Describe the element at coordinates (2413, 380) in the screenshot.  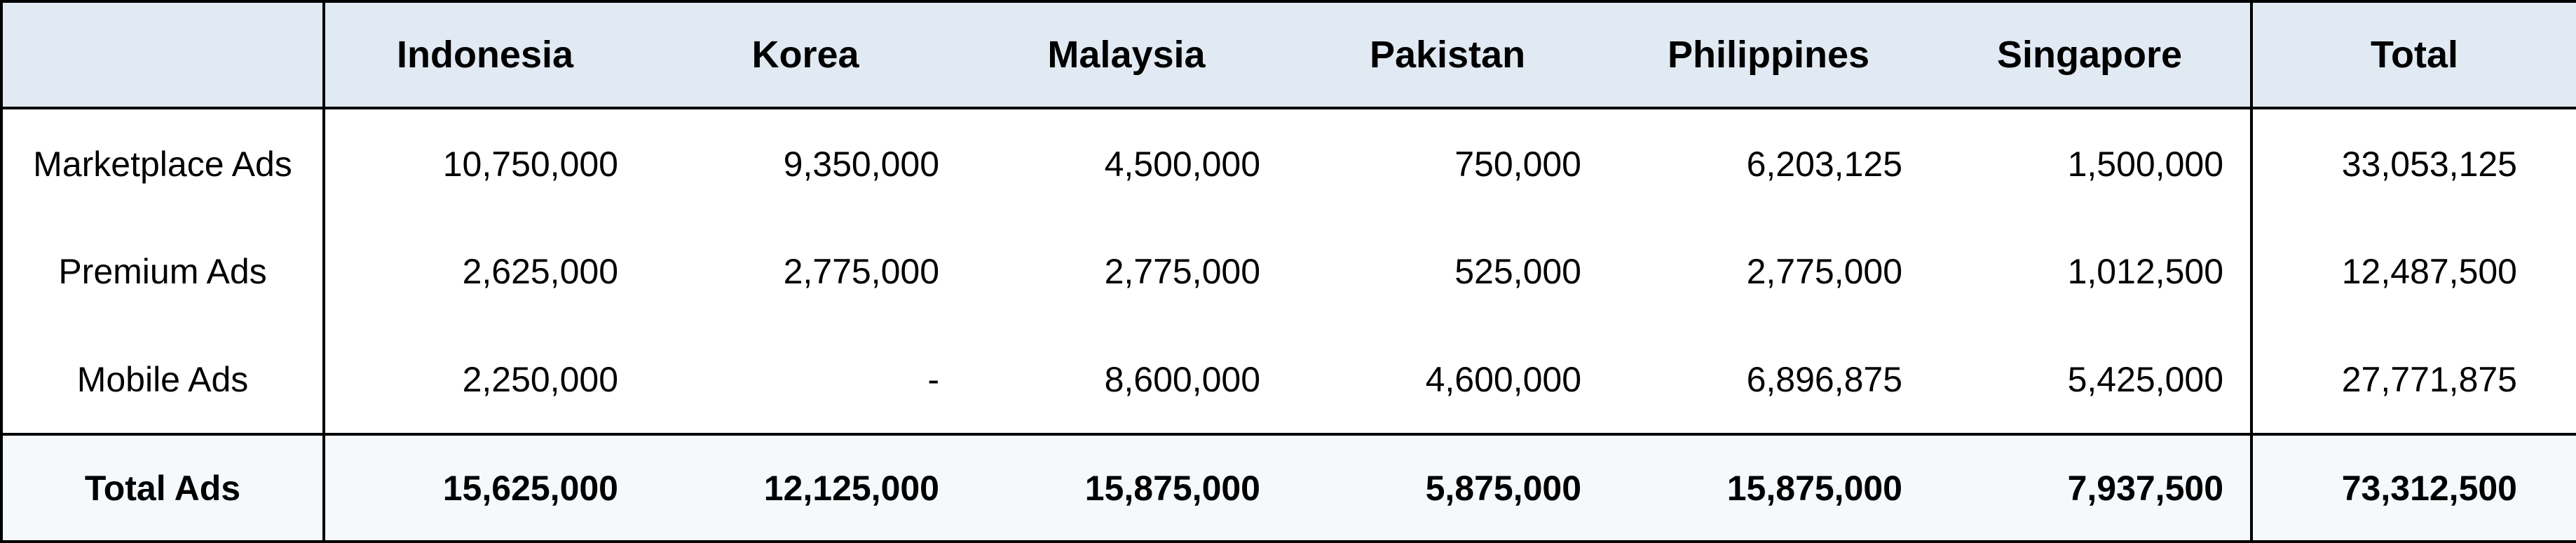
I see `cell-mobile-total: 27,771,875` at that location.